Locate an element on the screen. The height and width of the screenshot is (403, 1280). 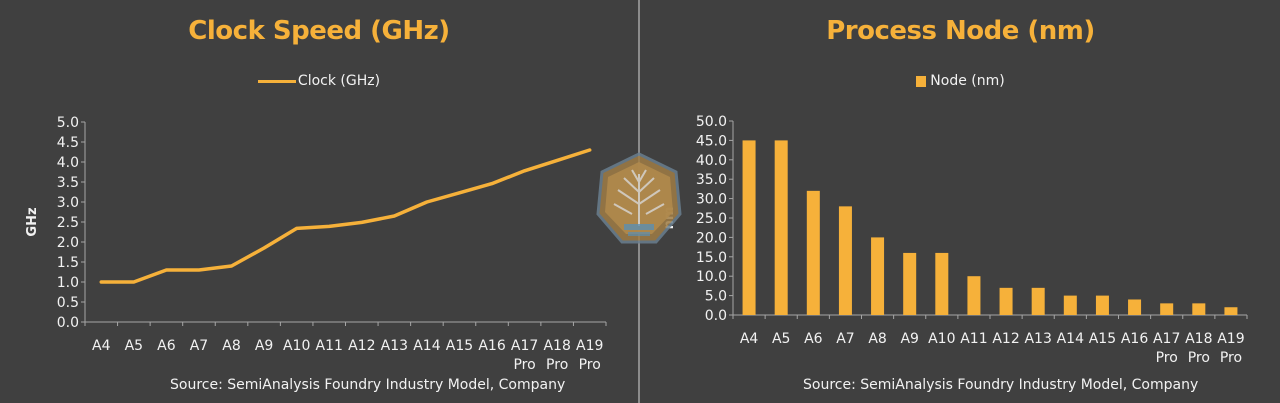
y-tick-label: 2.0 is located at coordinates (68, 243).